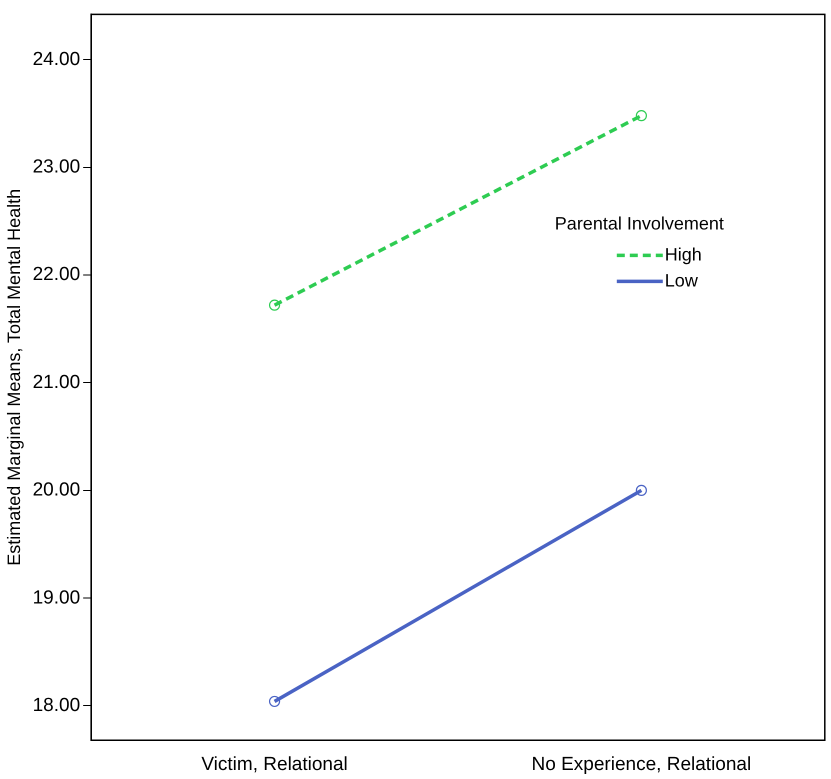 The width and height of the screenshot is (831, 779). I want to click on y-tick-label: 23.00, so click(56, 167).